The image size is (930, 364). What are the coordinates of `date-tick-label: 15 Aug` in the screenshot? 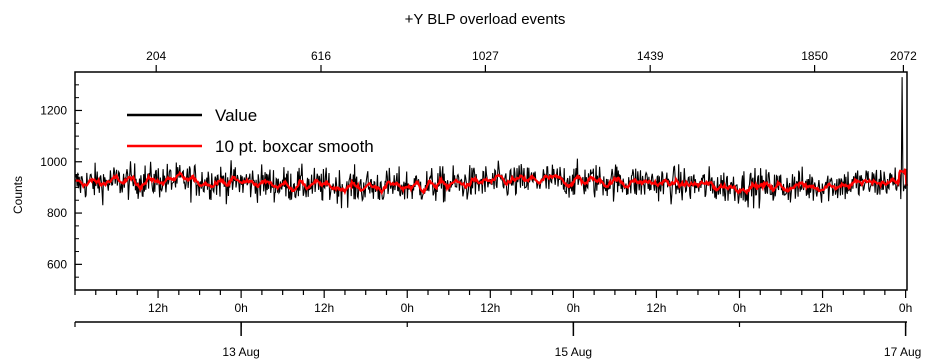 It's located at (573, 352).